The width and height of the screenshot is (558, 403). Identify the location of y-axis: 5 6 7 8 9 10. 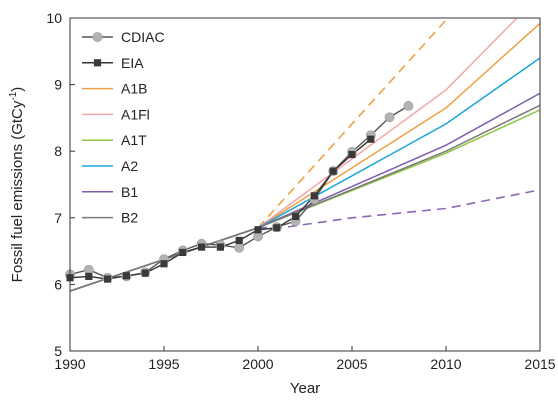
(60, 184).